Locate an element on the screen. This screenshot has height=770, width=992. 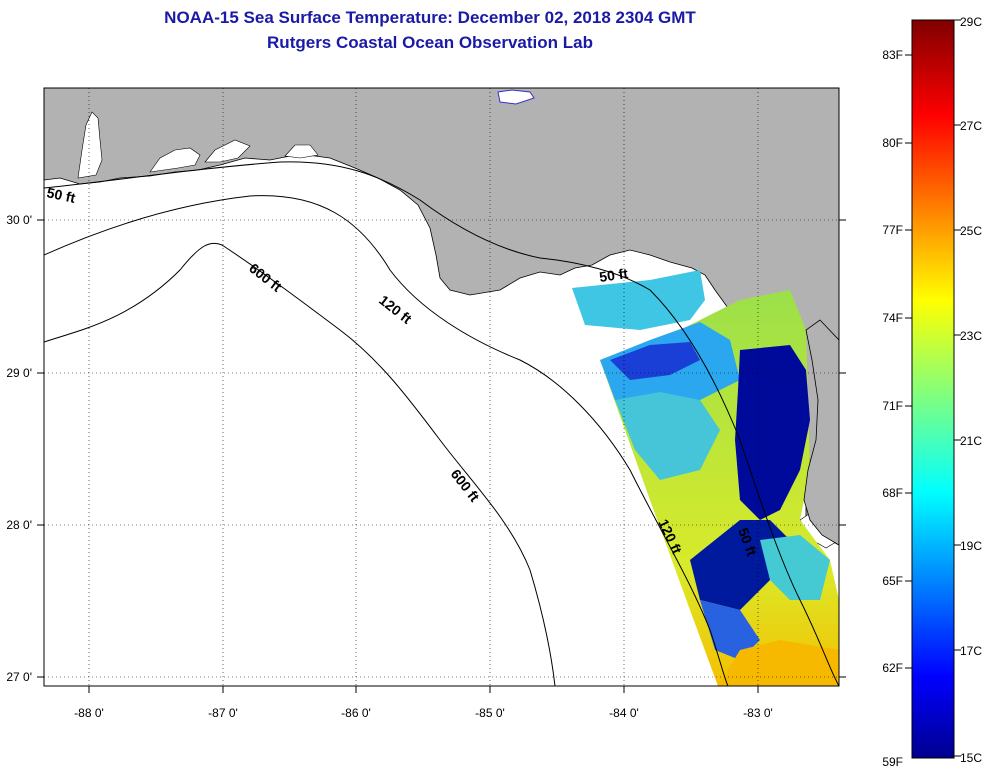
colorbar-label-c: 15C is located at coordinates (971, 758).